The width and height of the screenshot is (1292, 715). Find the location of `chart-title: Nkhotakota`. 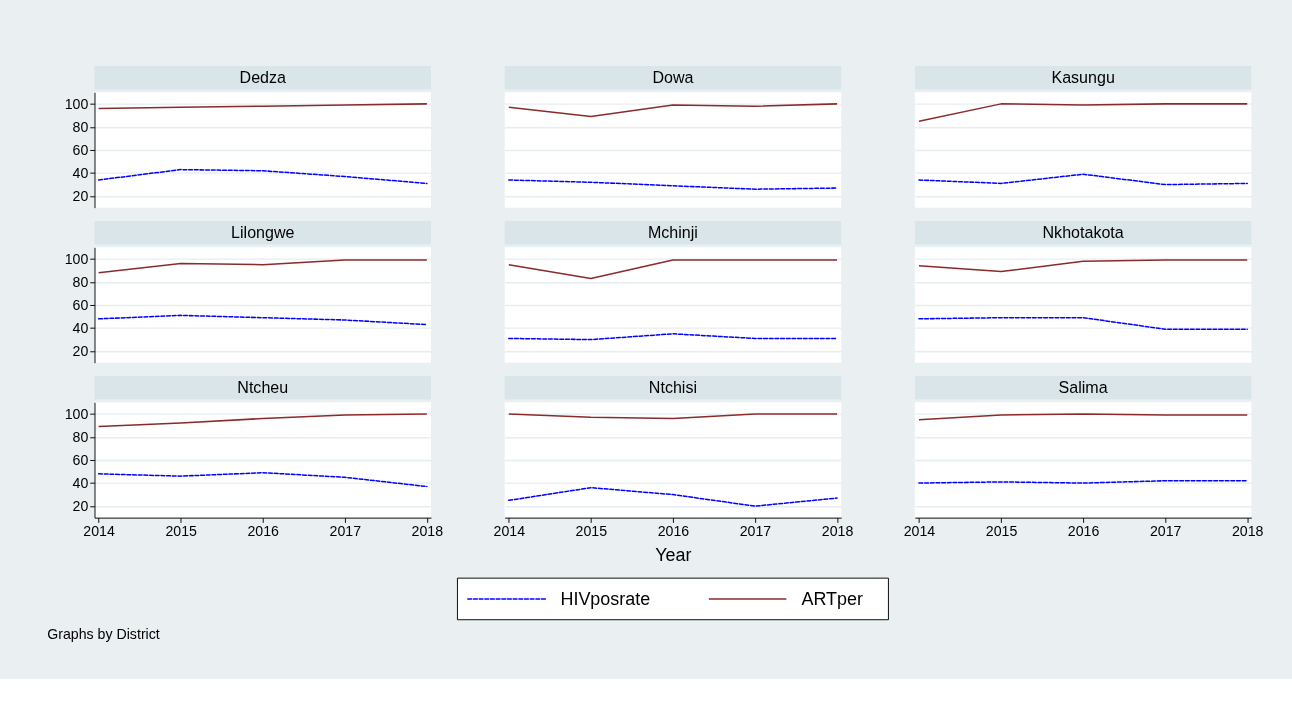

chart-title: Nkhotakota is located at coordinates (1083, 231).